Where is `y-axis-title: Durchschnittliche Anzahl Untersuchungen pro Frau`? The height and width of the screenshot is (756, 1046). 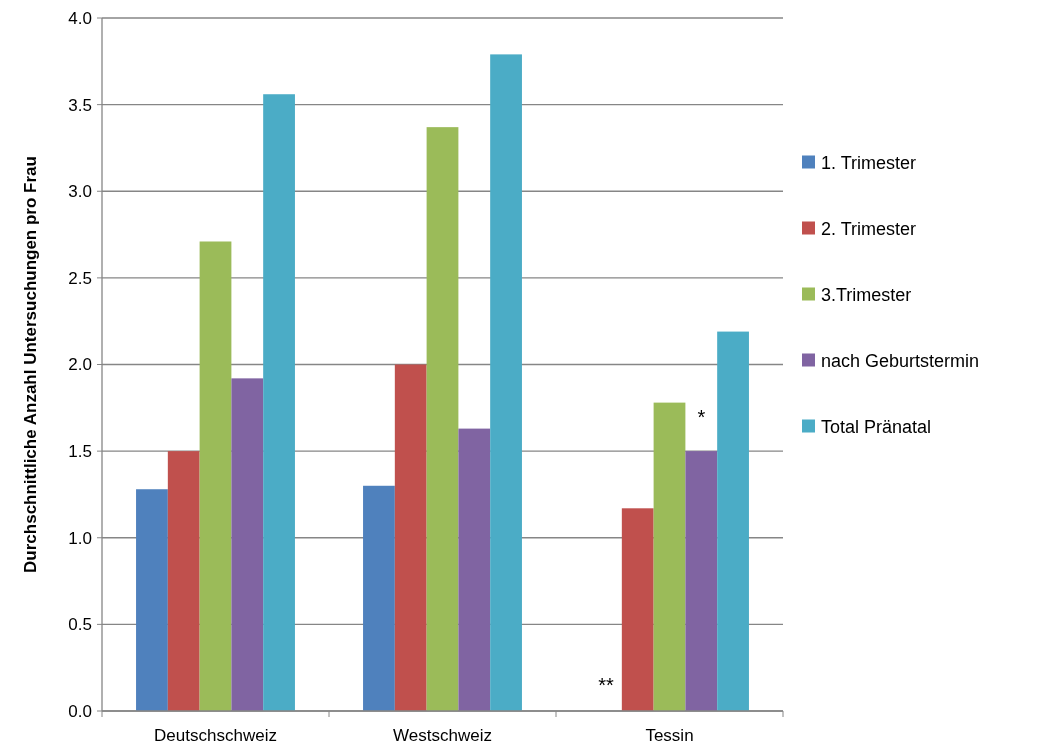 y-axis-title: Durchschnittliche Anzahl Untersuchungen pro Frau is located at coordinates (30, 364).